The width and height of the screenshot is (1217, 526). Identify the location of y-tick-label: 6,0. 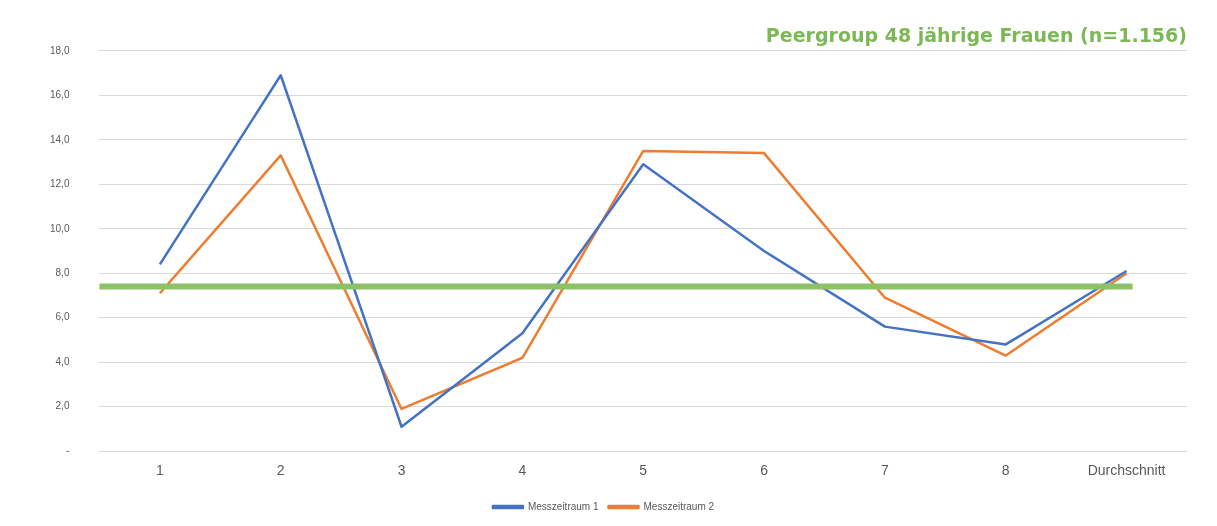
(62, 317).